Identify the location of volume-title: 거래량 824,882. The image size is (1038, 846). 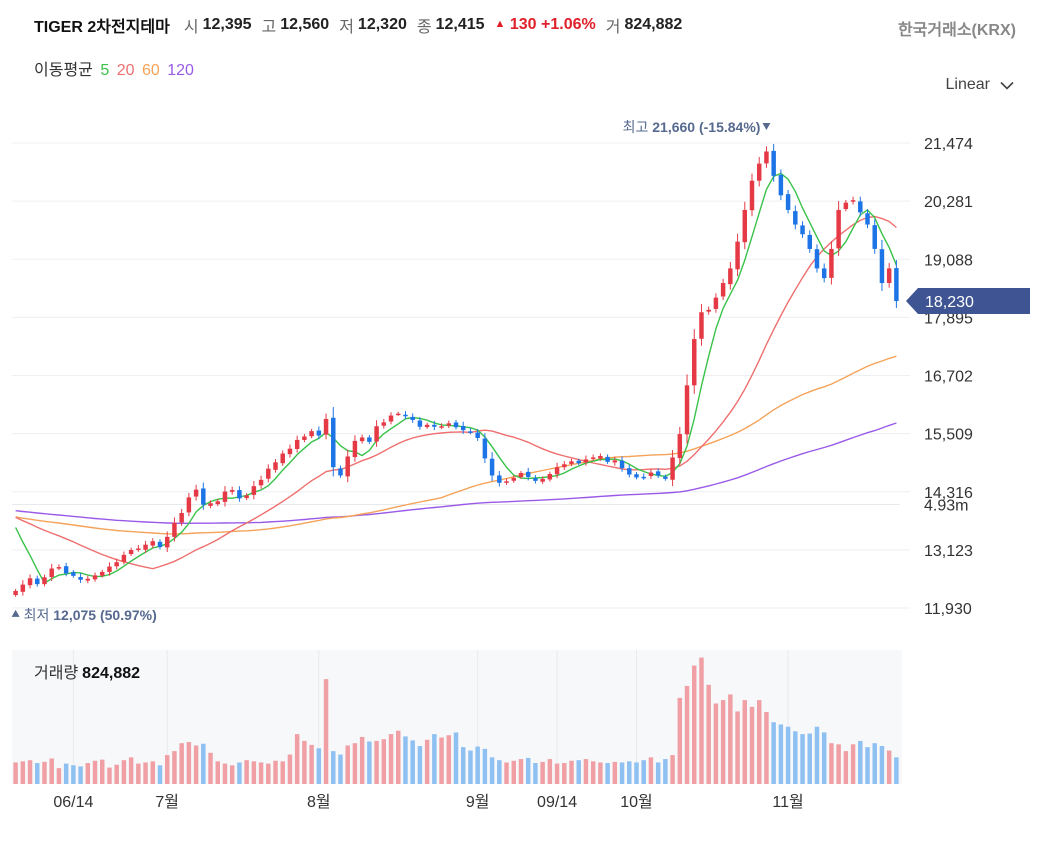
(87, 671).